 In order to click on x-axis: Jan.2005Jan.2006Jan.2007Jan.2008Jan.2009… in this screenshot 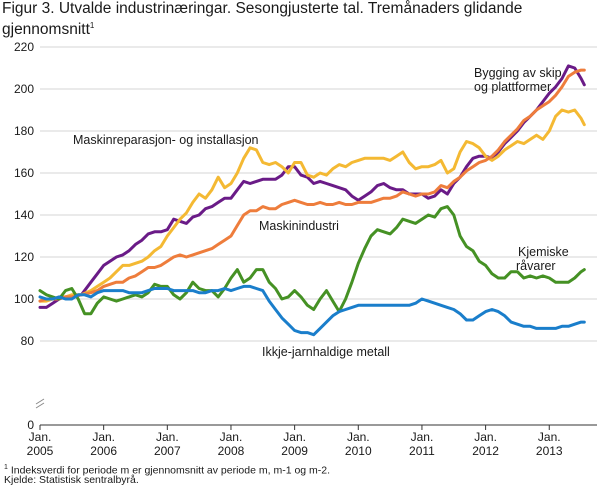, I will do `click(312, 428)`.